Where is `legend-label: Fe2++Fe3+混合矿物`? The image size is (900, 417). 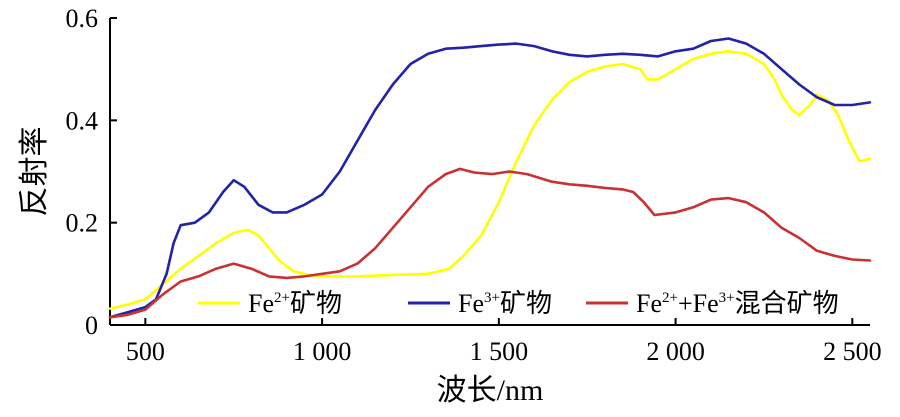 legend-label: Fe2++Fe3+混合矿物 is located at coordinates (737, 303).